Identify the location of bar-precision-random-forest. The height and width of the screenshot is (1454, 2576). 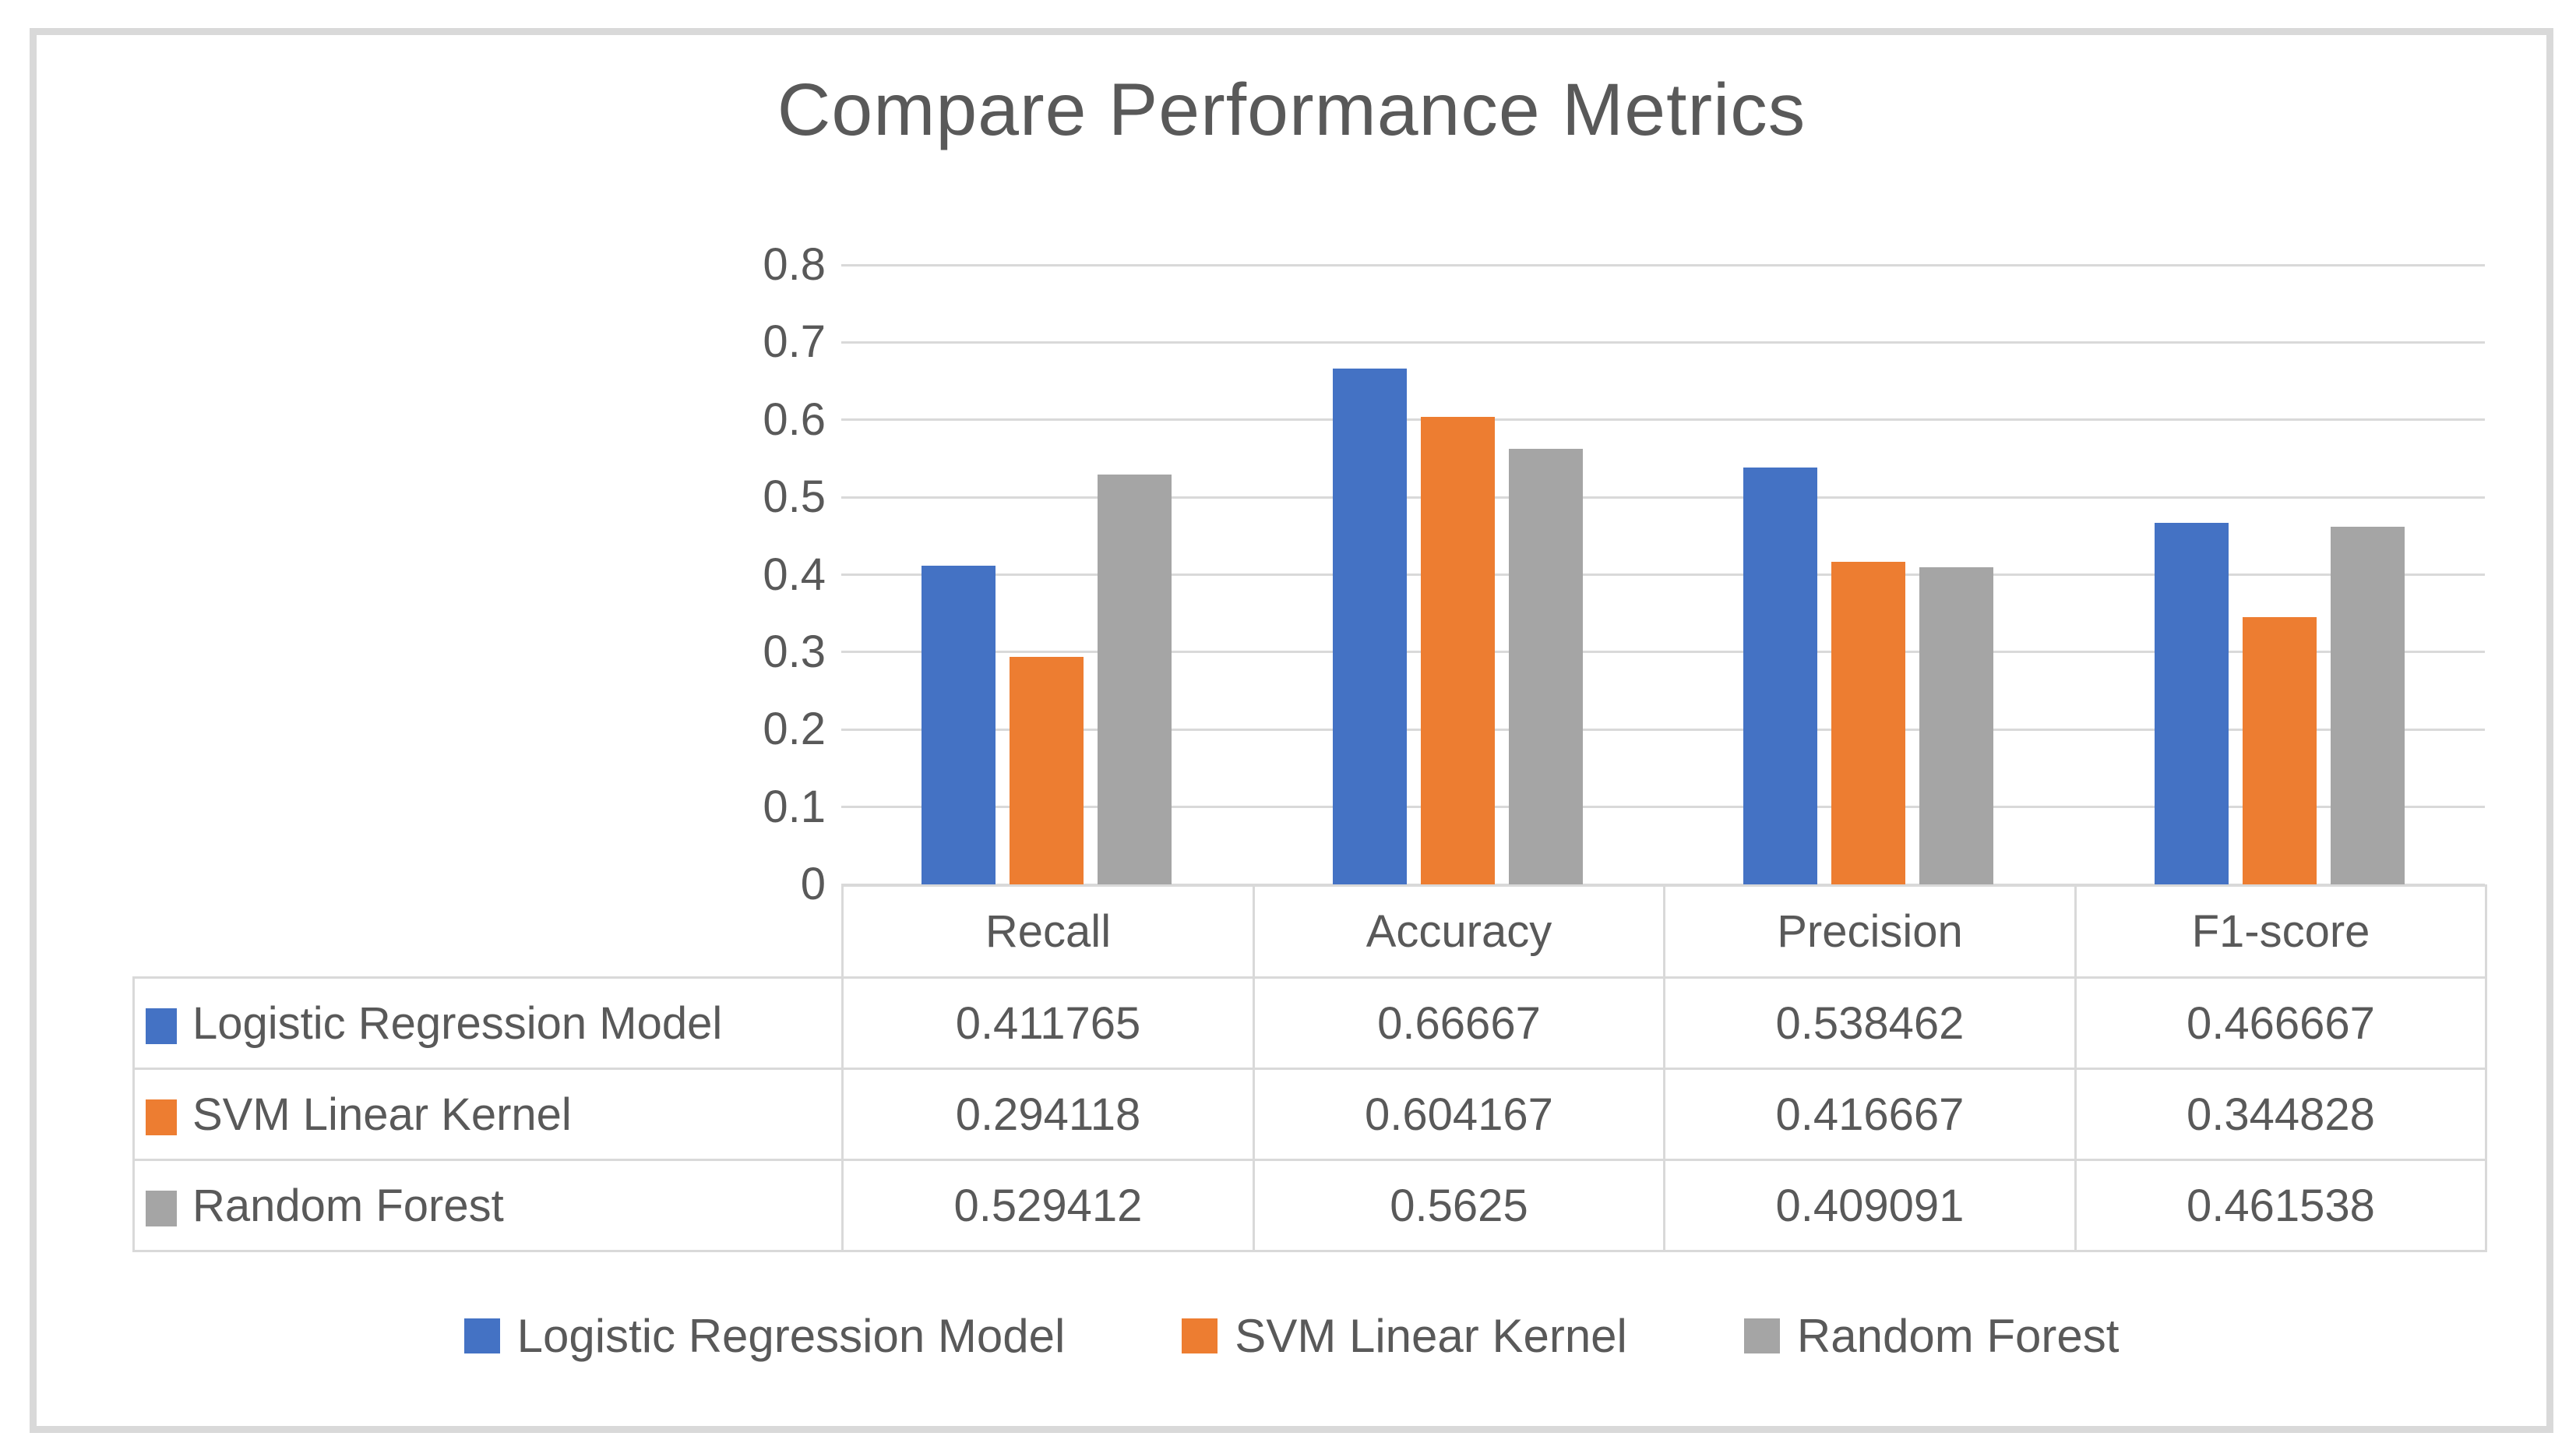
(1957, 725).